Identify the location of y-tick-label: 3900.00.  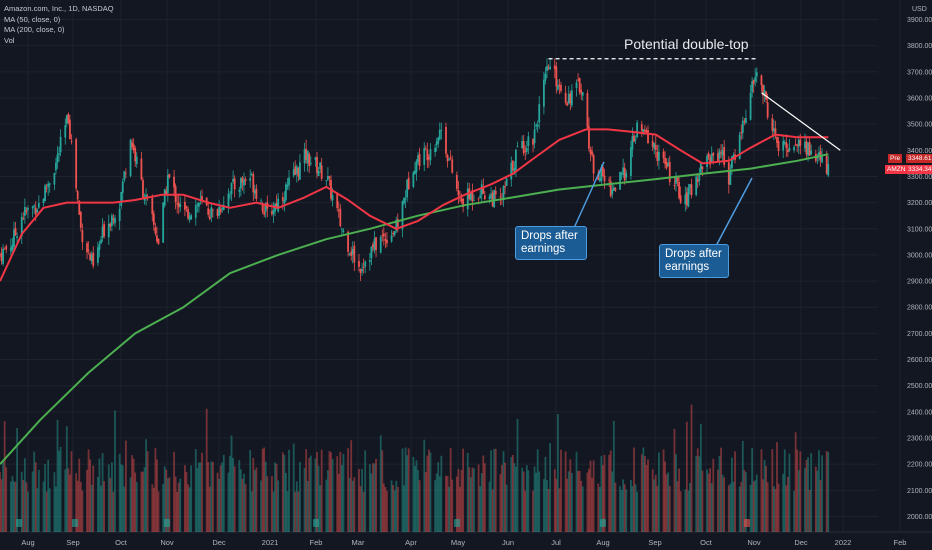
(919, 20).